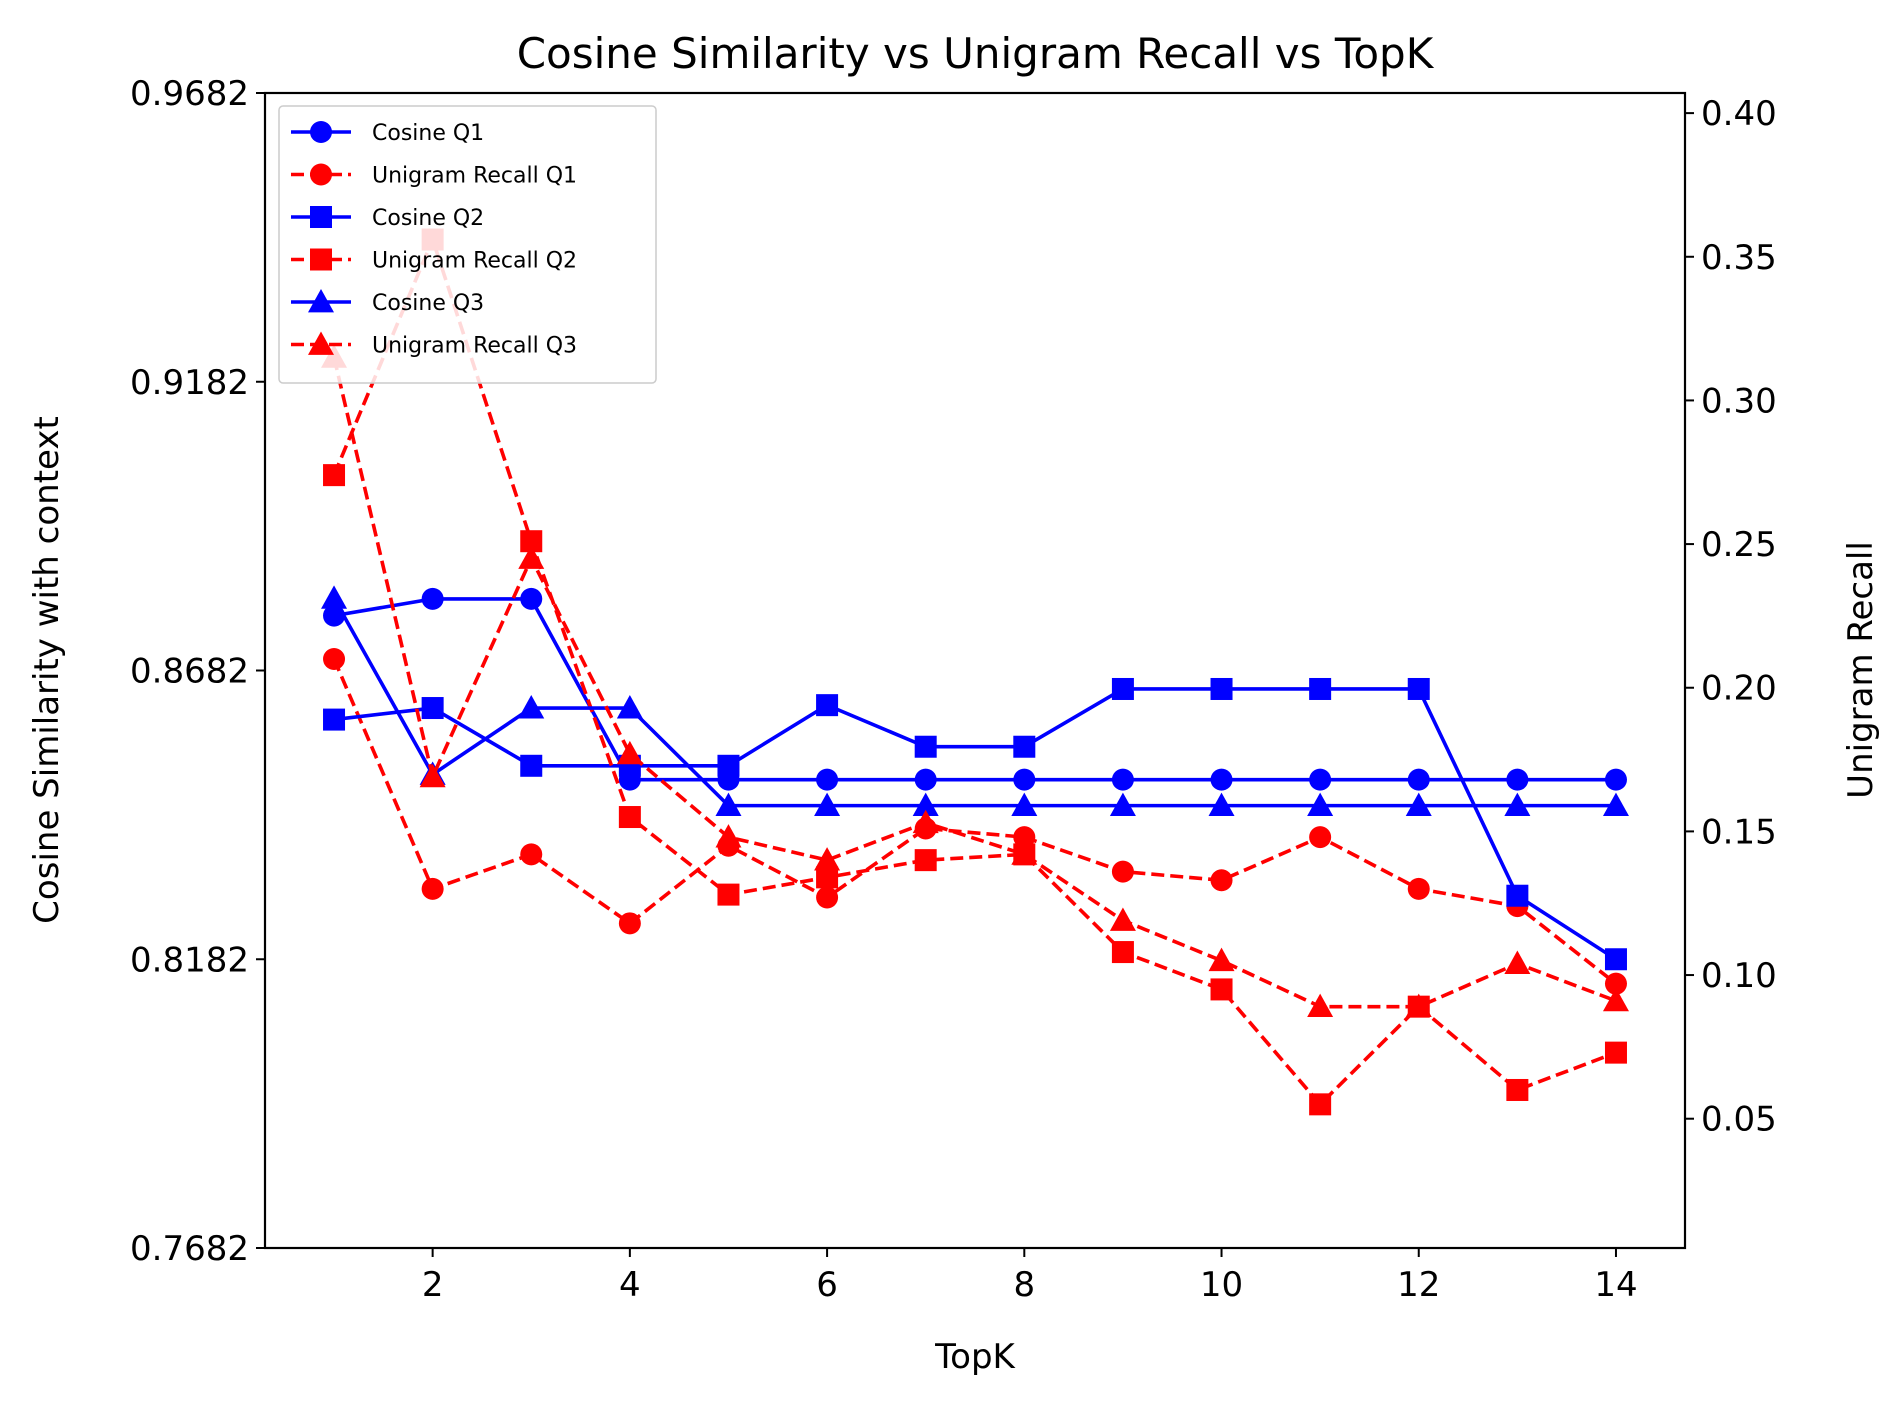  Describe the element at coordinates (1739, 258) in the screenshot. I see `y-right-tick-label: 0.35` at that location.